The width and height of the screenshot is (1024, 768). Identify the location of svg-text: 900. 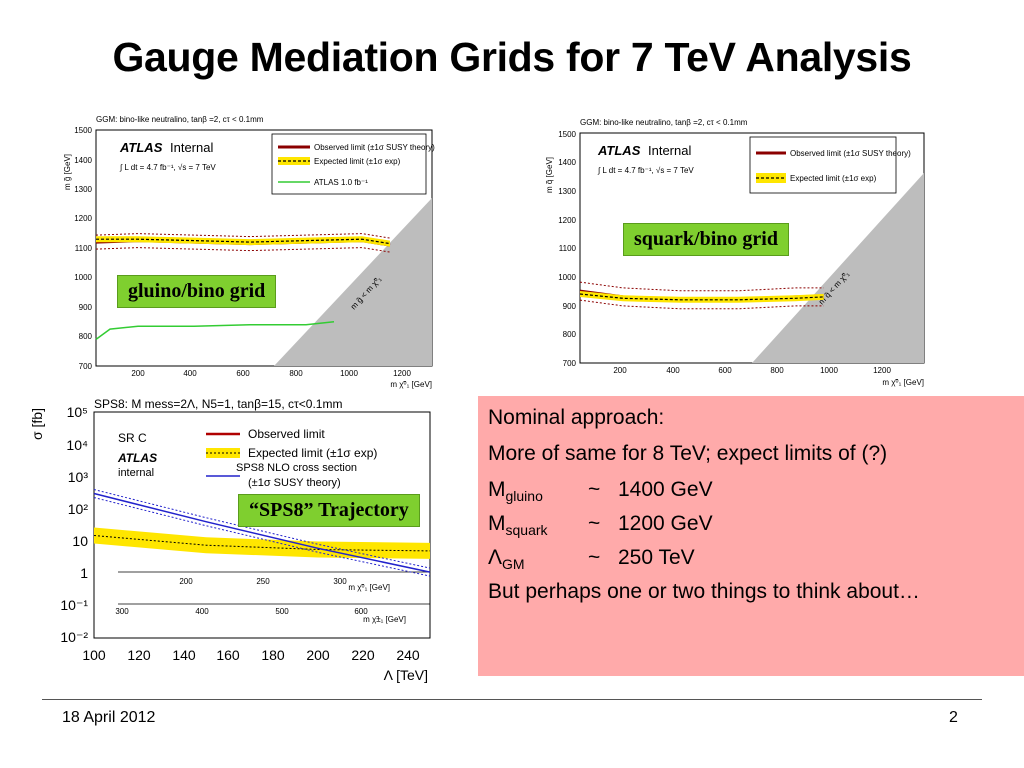
(86, 307).